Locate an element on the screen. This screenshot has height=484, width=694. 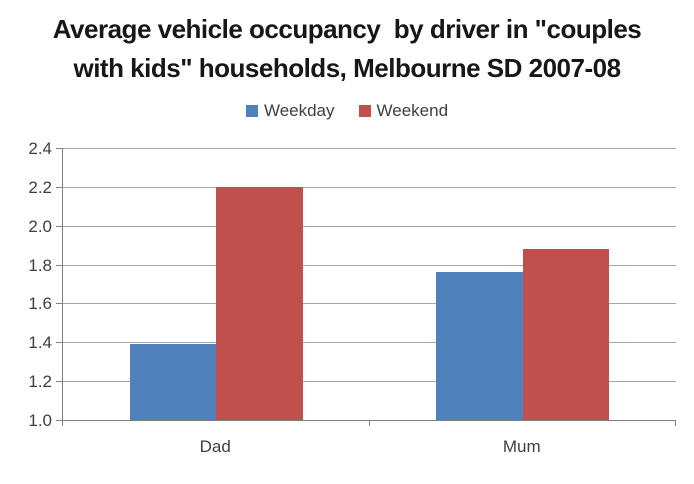
legend-item-weekend: Weekend is located at coordinates (403, 111).